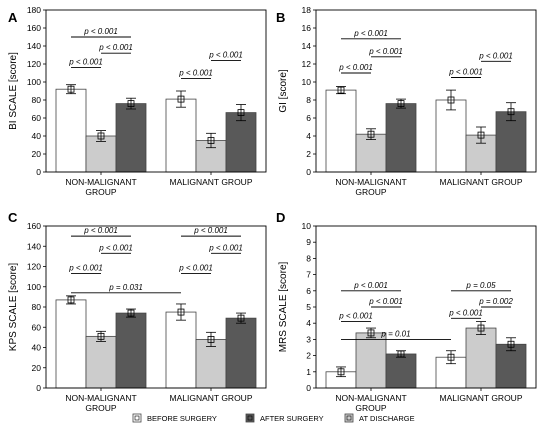 The image size is (550, 433). What do you see at coordinates (495, 301) in the screenshot?
I see `p-value-label: p = 0.002` at bounding box center [495, 301].